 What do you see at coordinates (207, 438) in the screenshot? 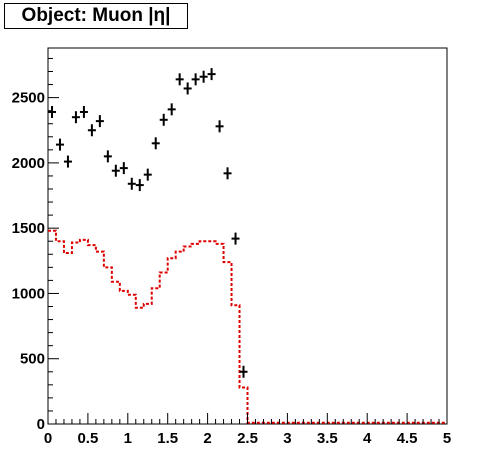
I see `x-tick-label: 2` at bounding box center [207, 438].